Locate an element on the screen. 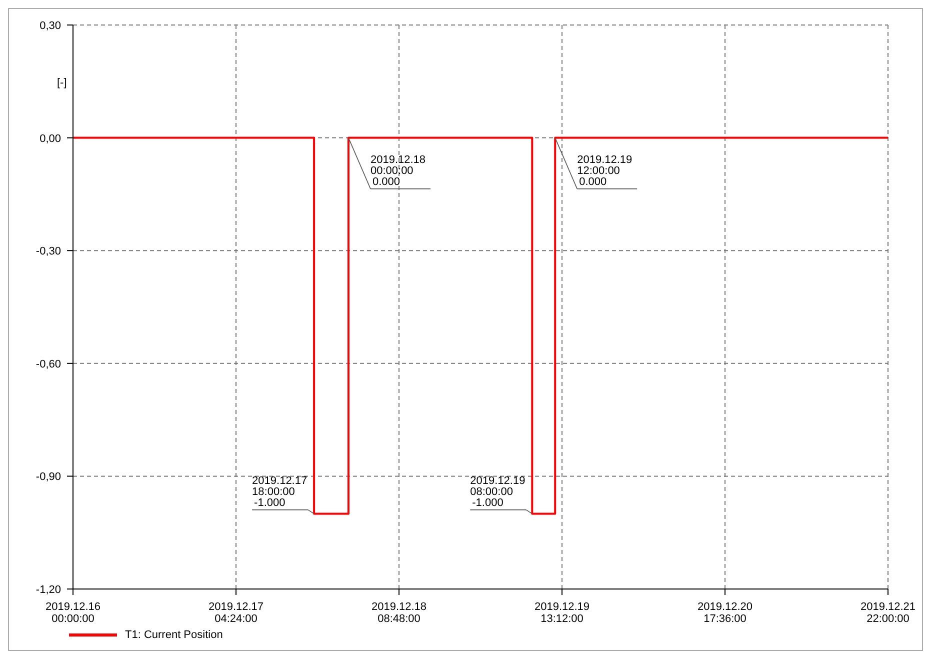 The height and width of the screenshot is (659, 931). legend-label: T1: Current Position is located at coordinates (174, 635).